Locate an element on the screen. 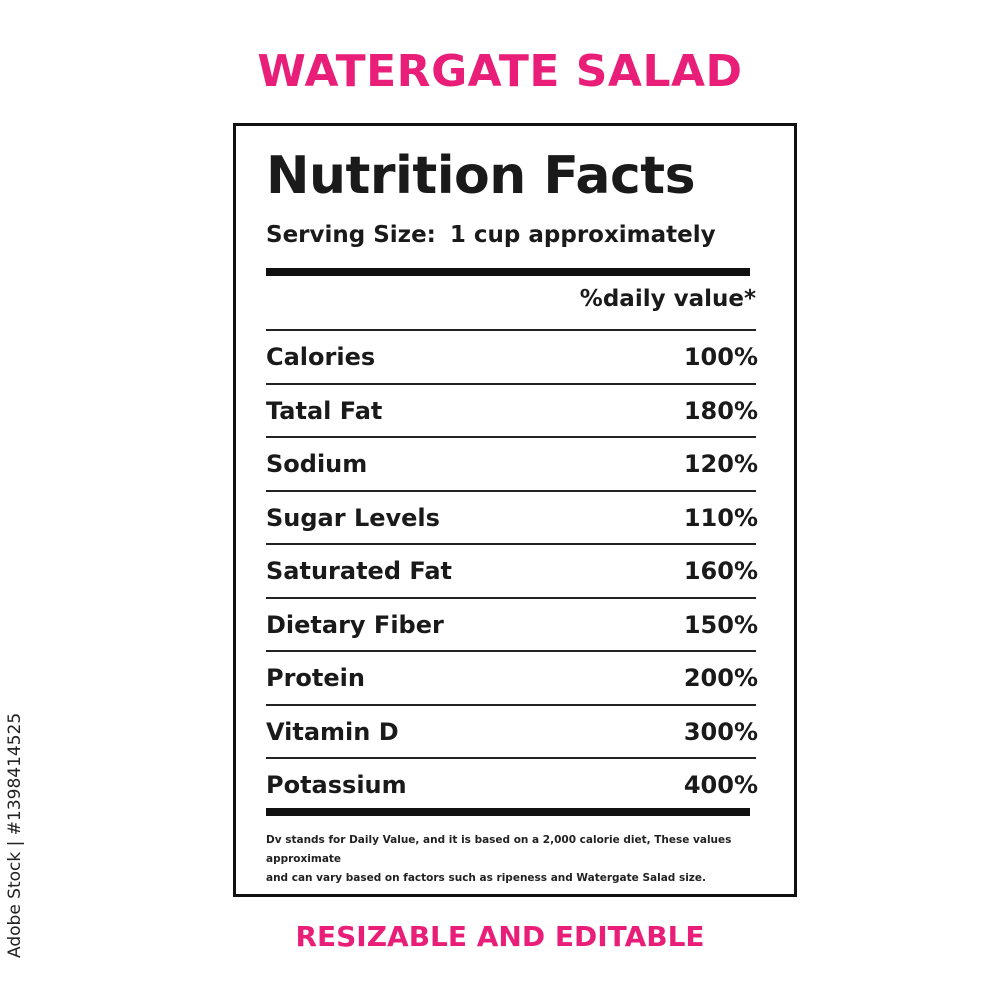 The width and height of the screenshot is (1000, 1000). nutrient-row: Sugar Levels 110% is located at coordinates (512, 516).